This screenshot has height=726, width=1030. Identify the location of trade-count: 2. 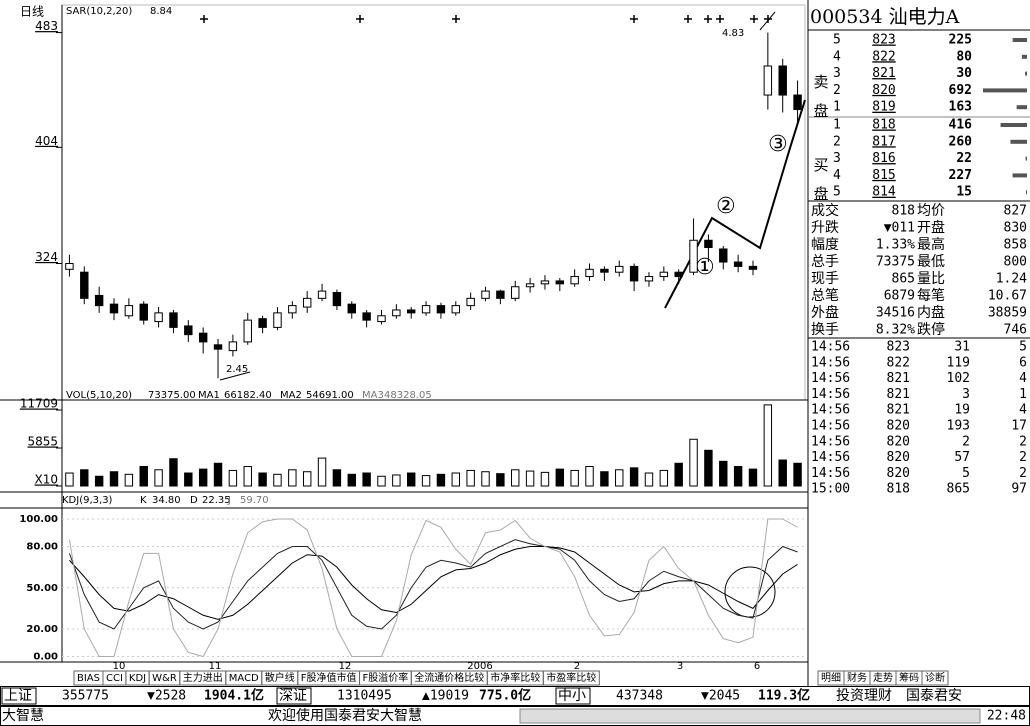
(1023, 473).